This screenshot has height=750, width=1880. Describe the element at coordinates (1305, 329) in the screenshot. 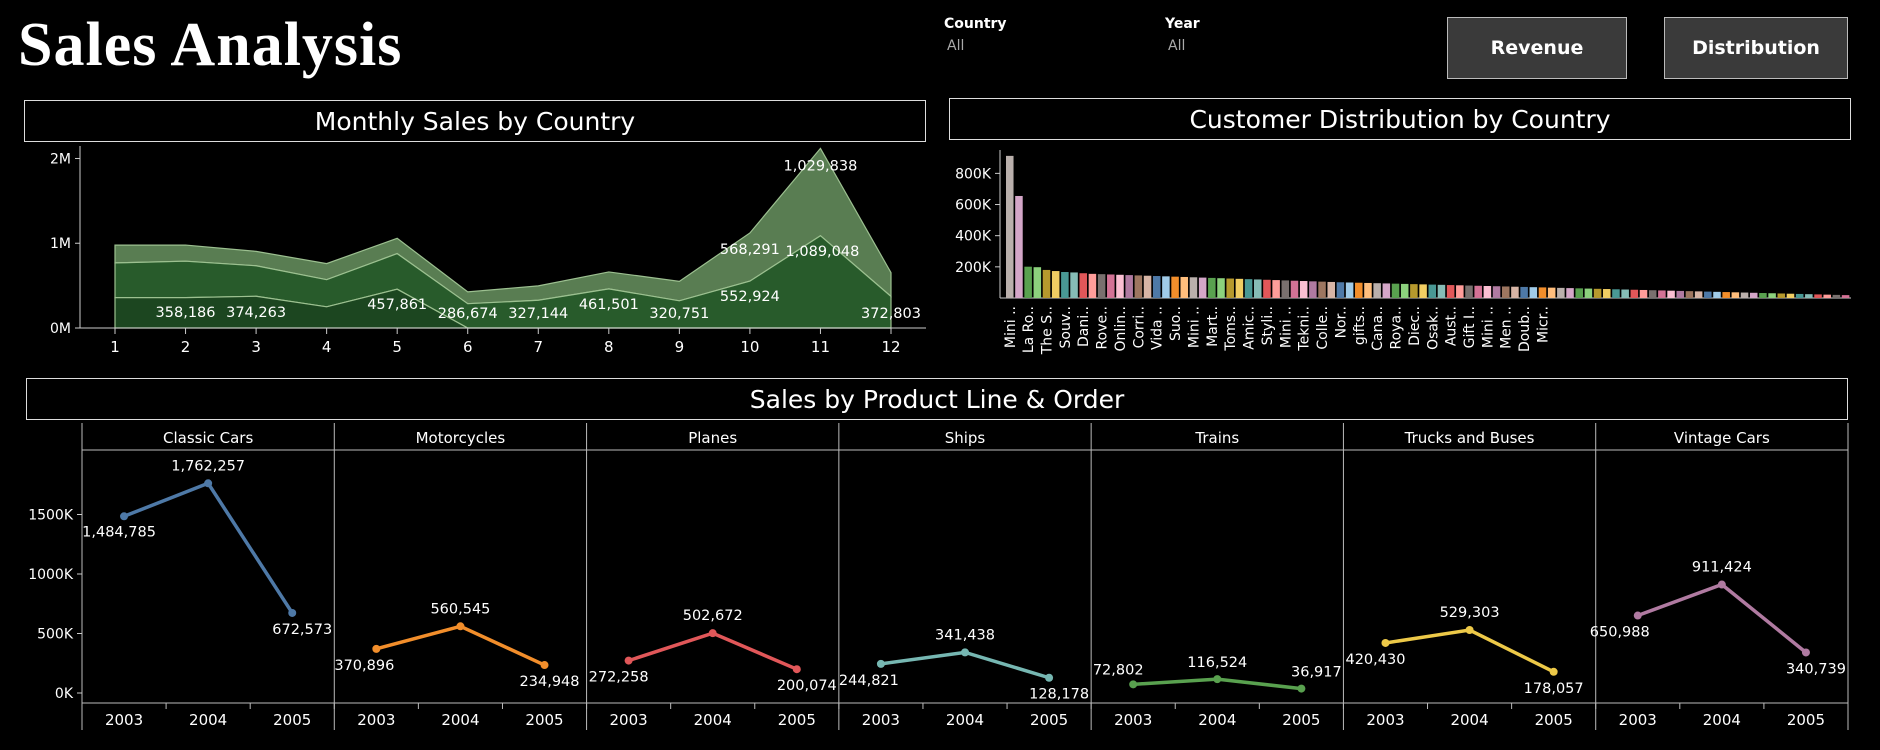

I see `x-tick-label: Tekni..` at that location.